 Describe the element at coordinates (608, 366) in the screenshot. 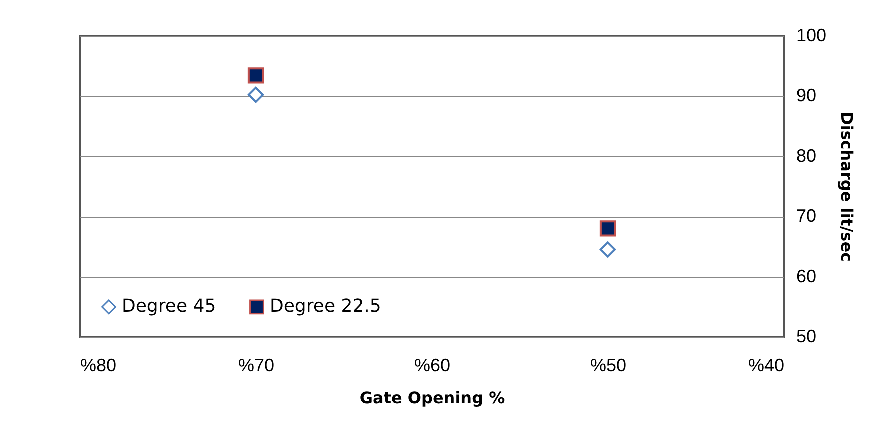

I see `x-tick-label: %50` at that location.